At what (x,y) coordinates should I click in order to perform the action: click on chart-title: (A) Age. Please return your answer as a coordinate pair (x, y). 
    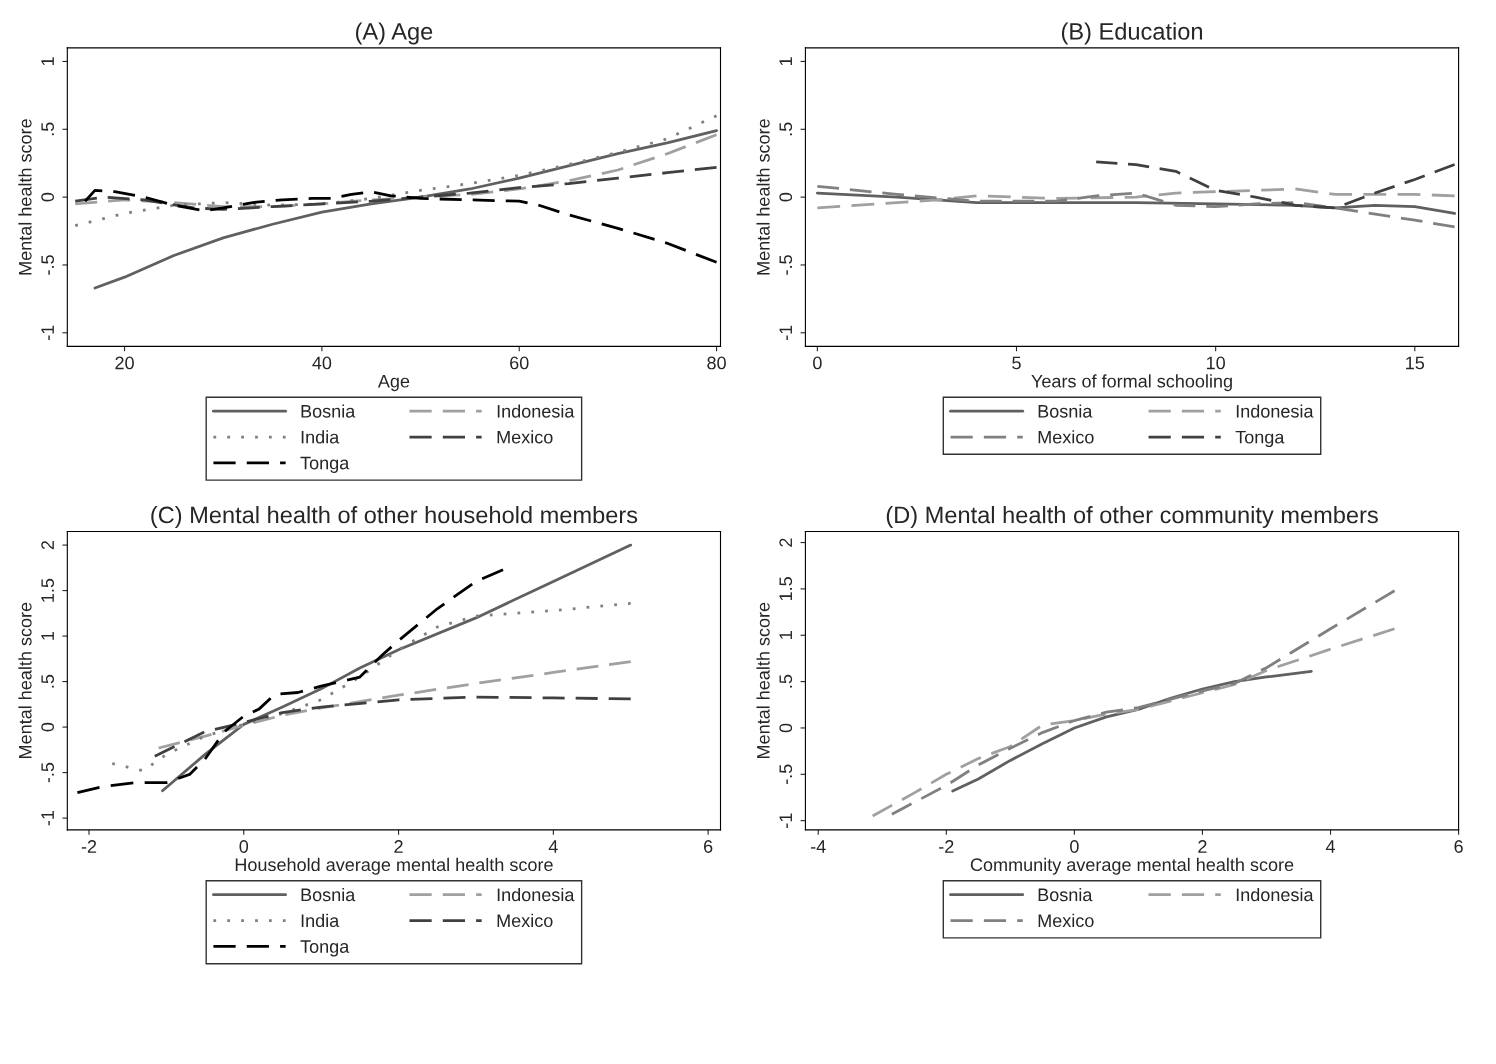
    Looking at the image, I should click on (394, 33).